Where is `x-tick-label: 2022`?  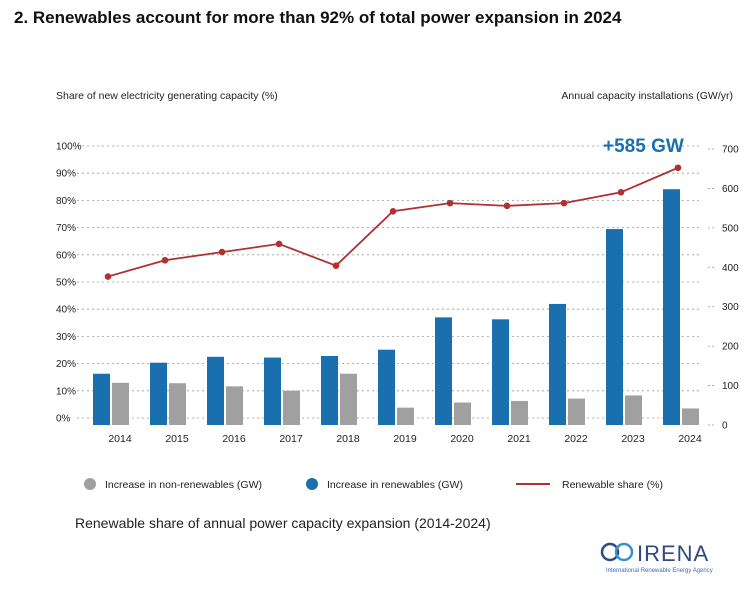 x-tick-label: 2022 is located at coordinates (576, 439).